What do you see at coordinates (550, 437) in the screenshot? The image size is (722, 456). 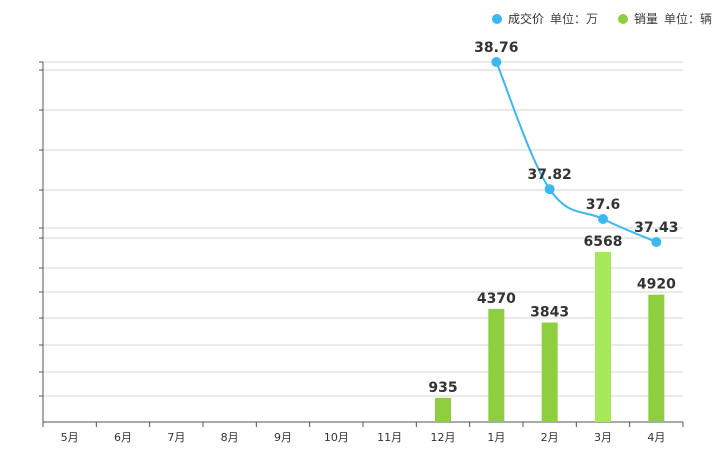 I see `x-tick-label: 2月` at bounding box center [550, 437].